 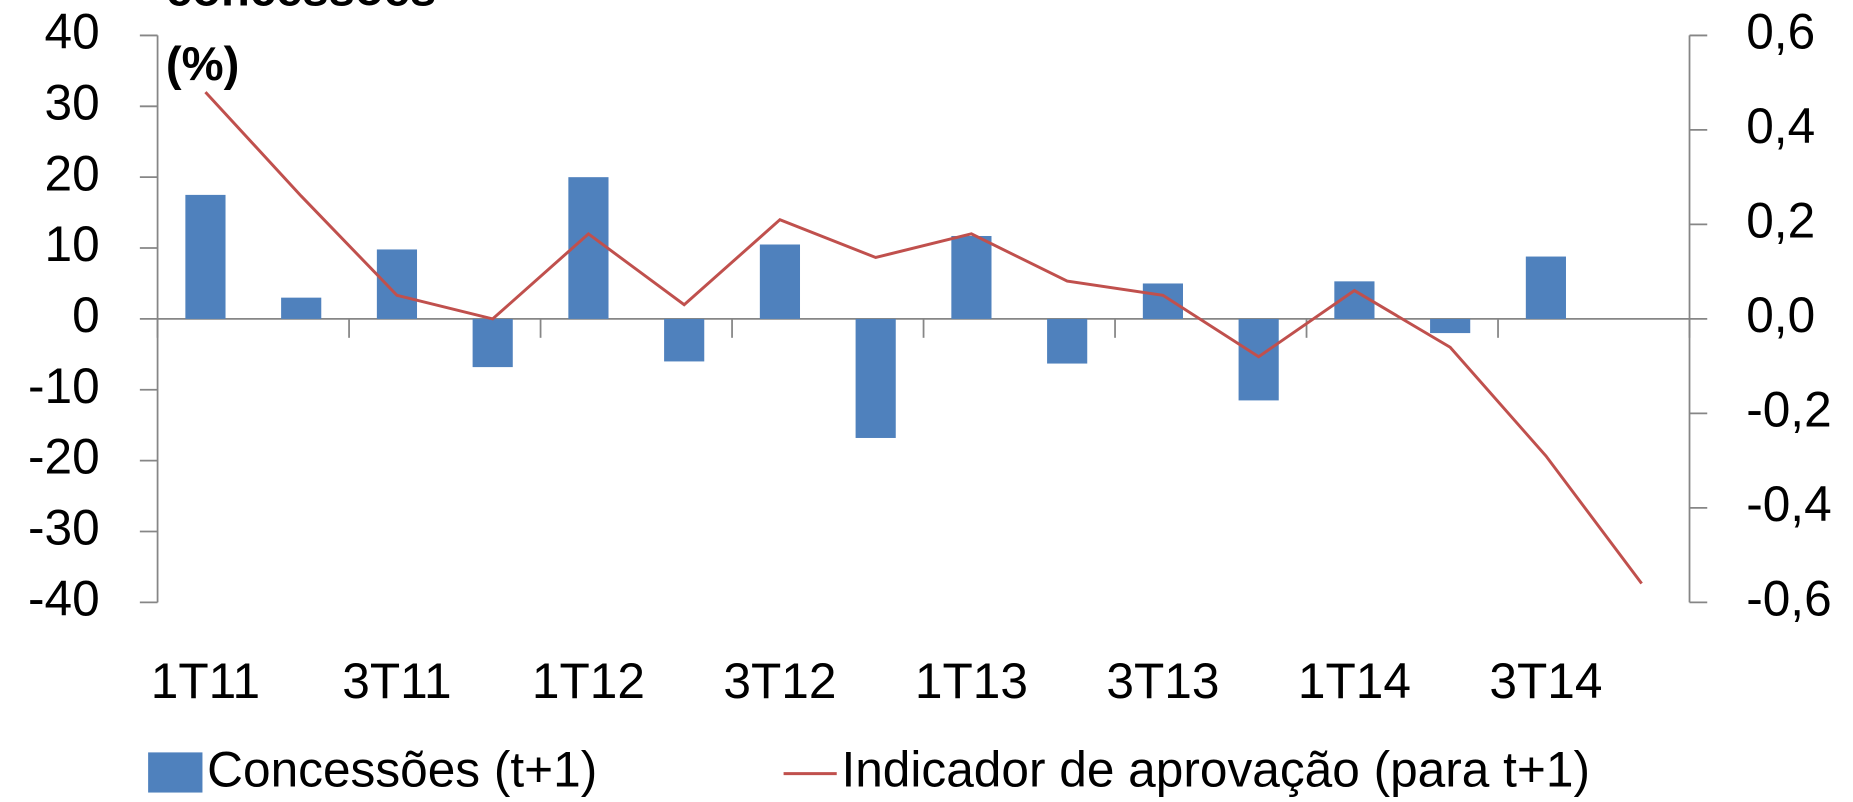 What do you see at coordinates (402, 770) in the screenshot?
I see `legend-label: Concessões (t+1)` at bounding box center [402, 770].